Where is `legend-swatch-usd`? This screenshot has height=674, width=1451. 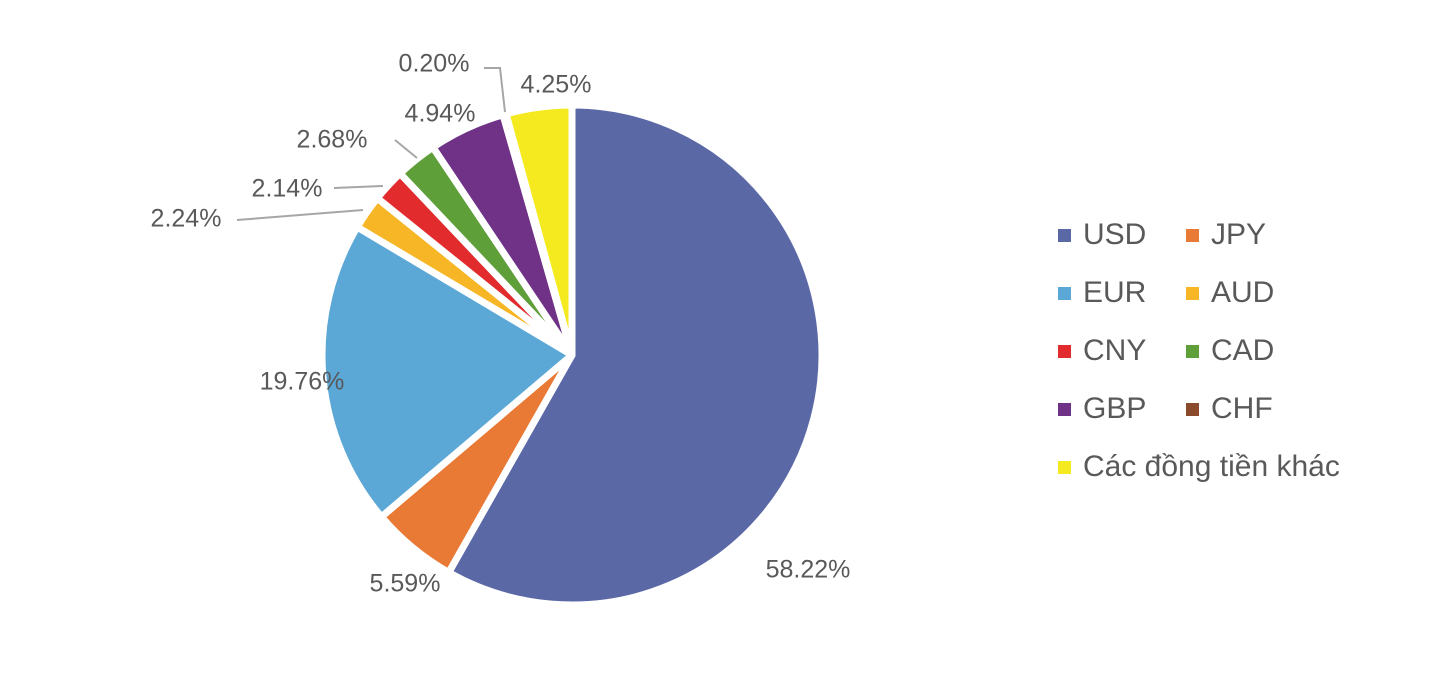
legend-swatch-usd is located at coordinates (1064, 235).